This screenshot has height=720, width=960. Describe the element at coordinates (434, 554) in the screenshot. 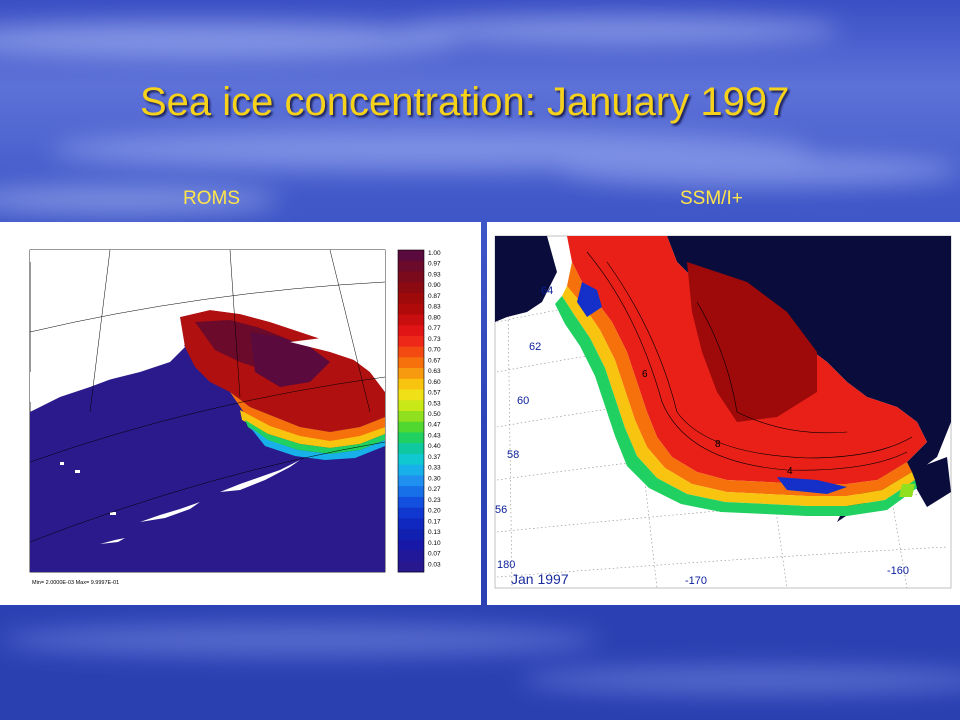

I see `colorbar-tick-label: 0.07` at that location.